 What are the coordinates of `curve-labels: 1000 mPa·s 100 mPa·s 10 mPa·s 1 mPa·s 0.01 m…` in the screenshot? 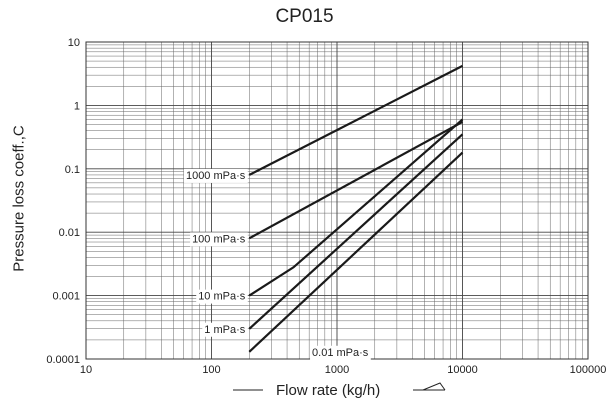 It's located at (277, 264).